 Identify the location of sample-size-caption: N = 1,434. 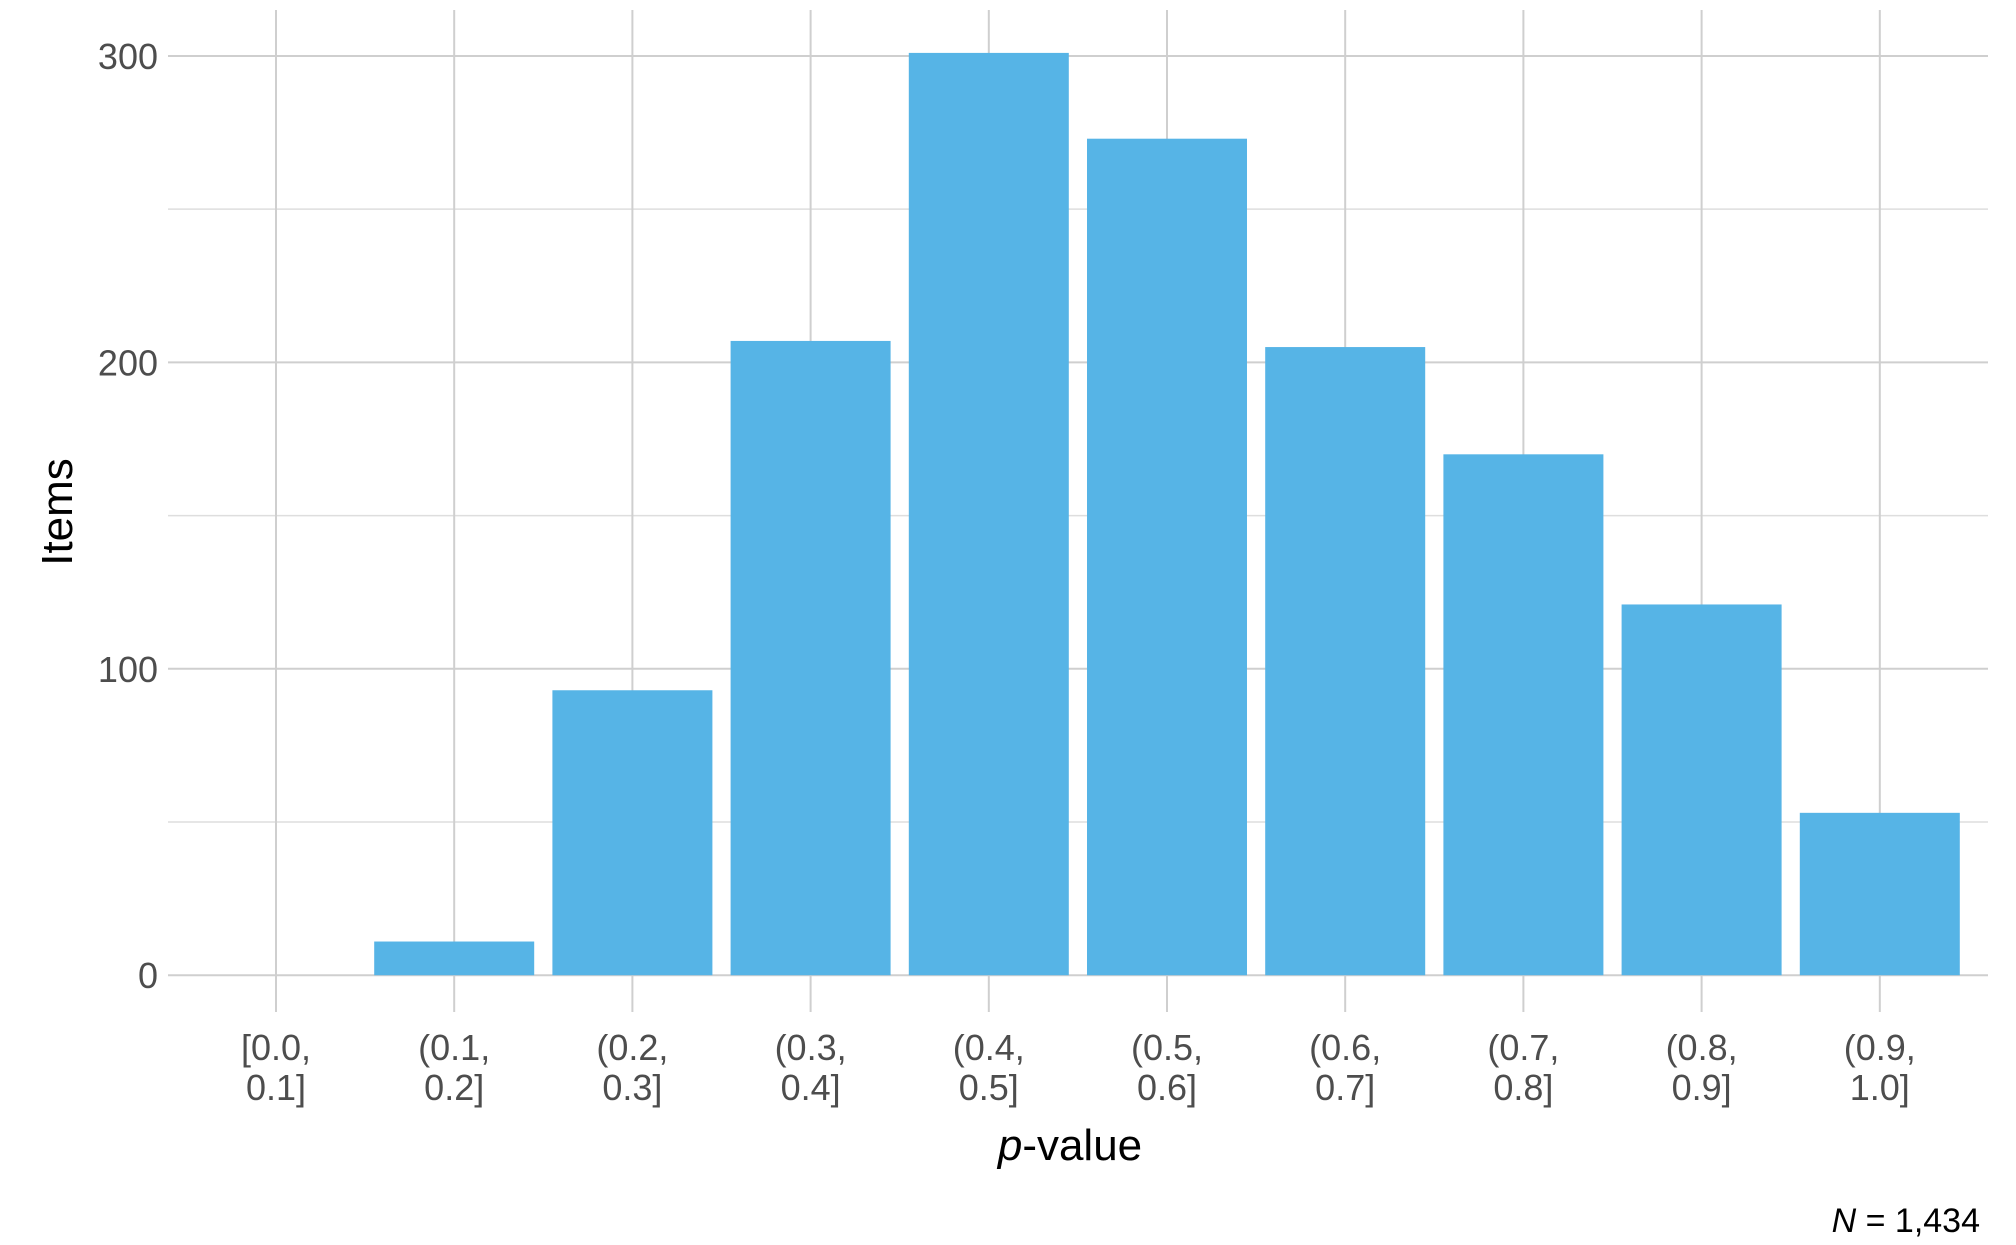
(1906, 1221).